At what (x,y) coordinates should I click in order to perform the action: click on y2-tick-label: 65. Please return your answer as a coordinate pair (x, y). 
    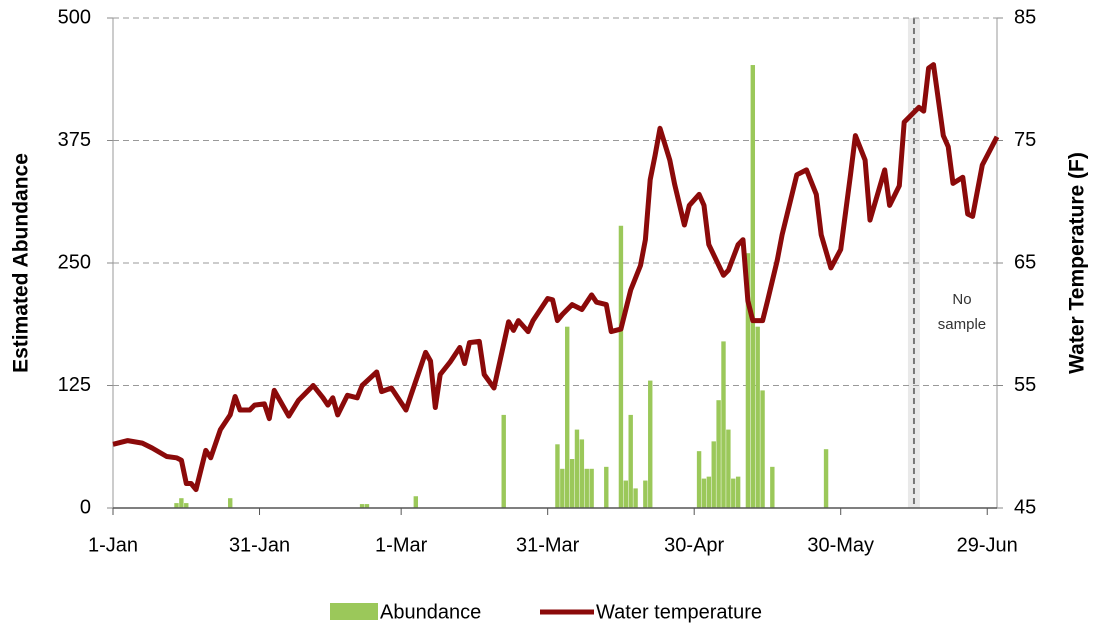
    Looking at the image, I should click on (1025, 262).